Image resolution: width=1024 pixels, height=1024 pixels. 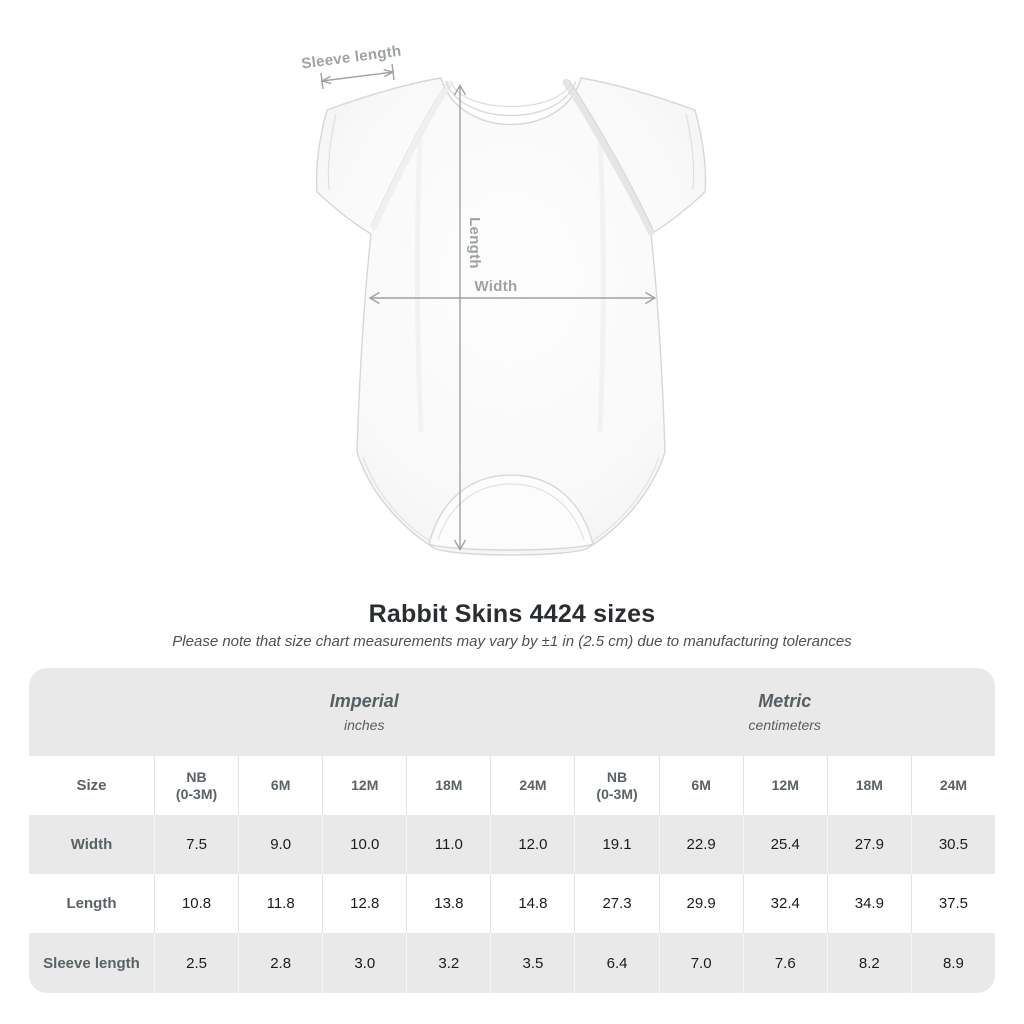 What do you see at coordinates (512, 298) in the screenshot?
I see `width-arrow` at bounding box center [512, 298].